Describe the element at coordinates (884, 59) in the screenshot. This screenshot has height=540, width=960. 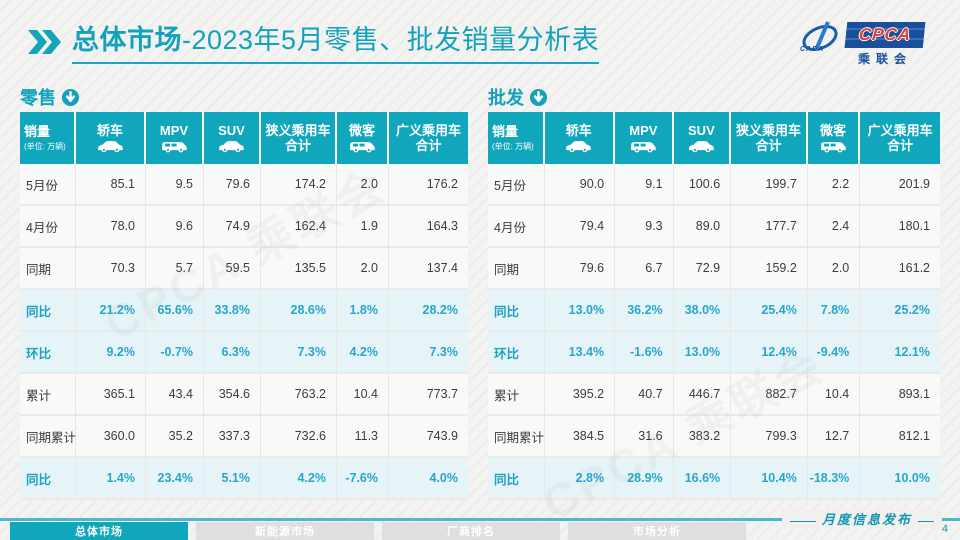
I see `cpca-org-name: 乘联会` at that location.